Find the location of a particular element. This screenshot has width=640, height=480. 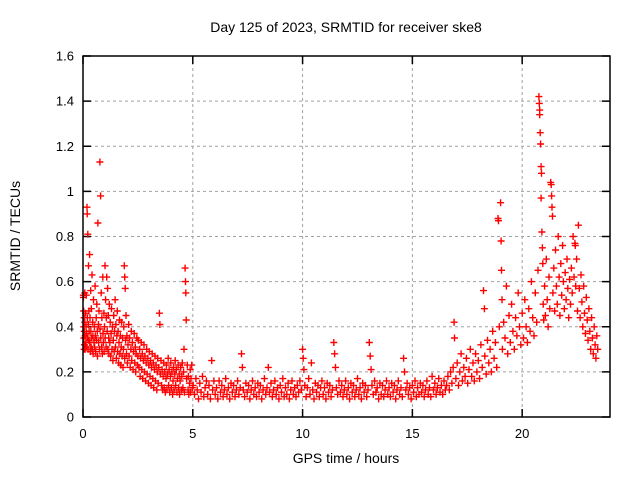

y-tick-label: 1.2 is located at coordinates (65, 146).